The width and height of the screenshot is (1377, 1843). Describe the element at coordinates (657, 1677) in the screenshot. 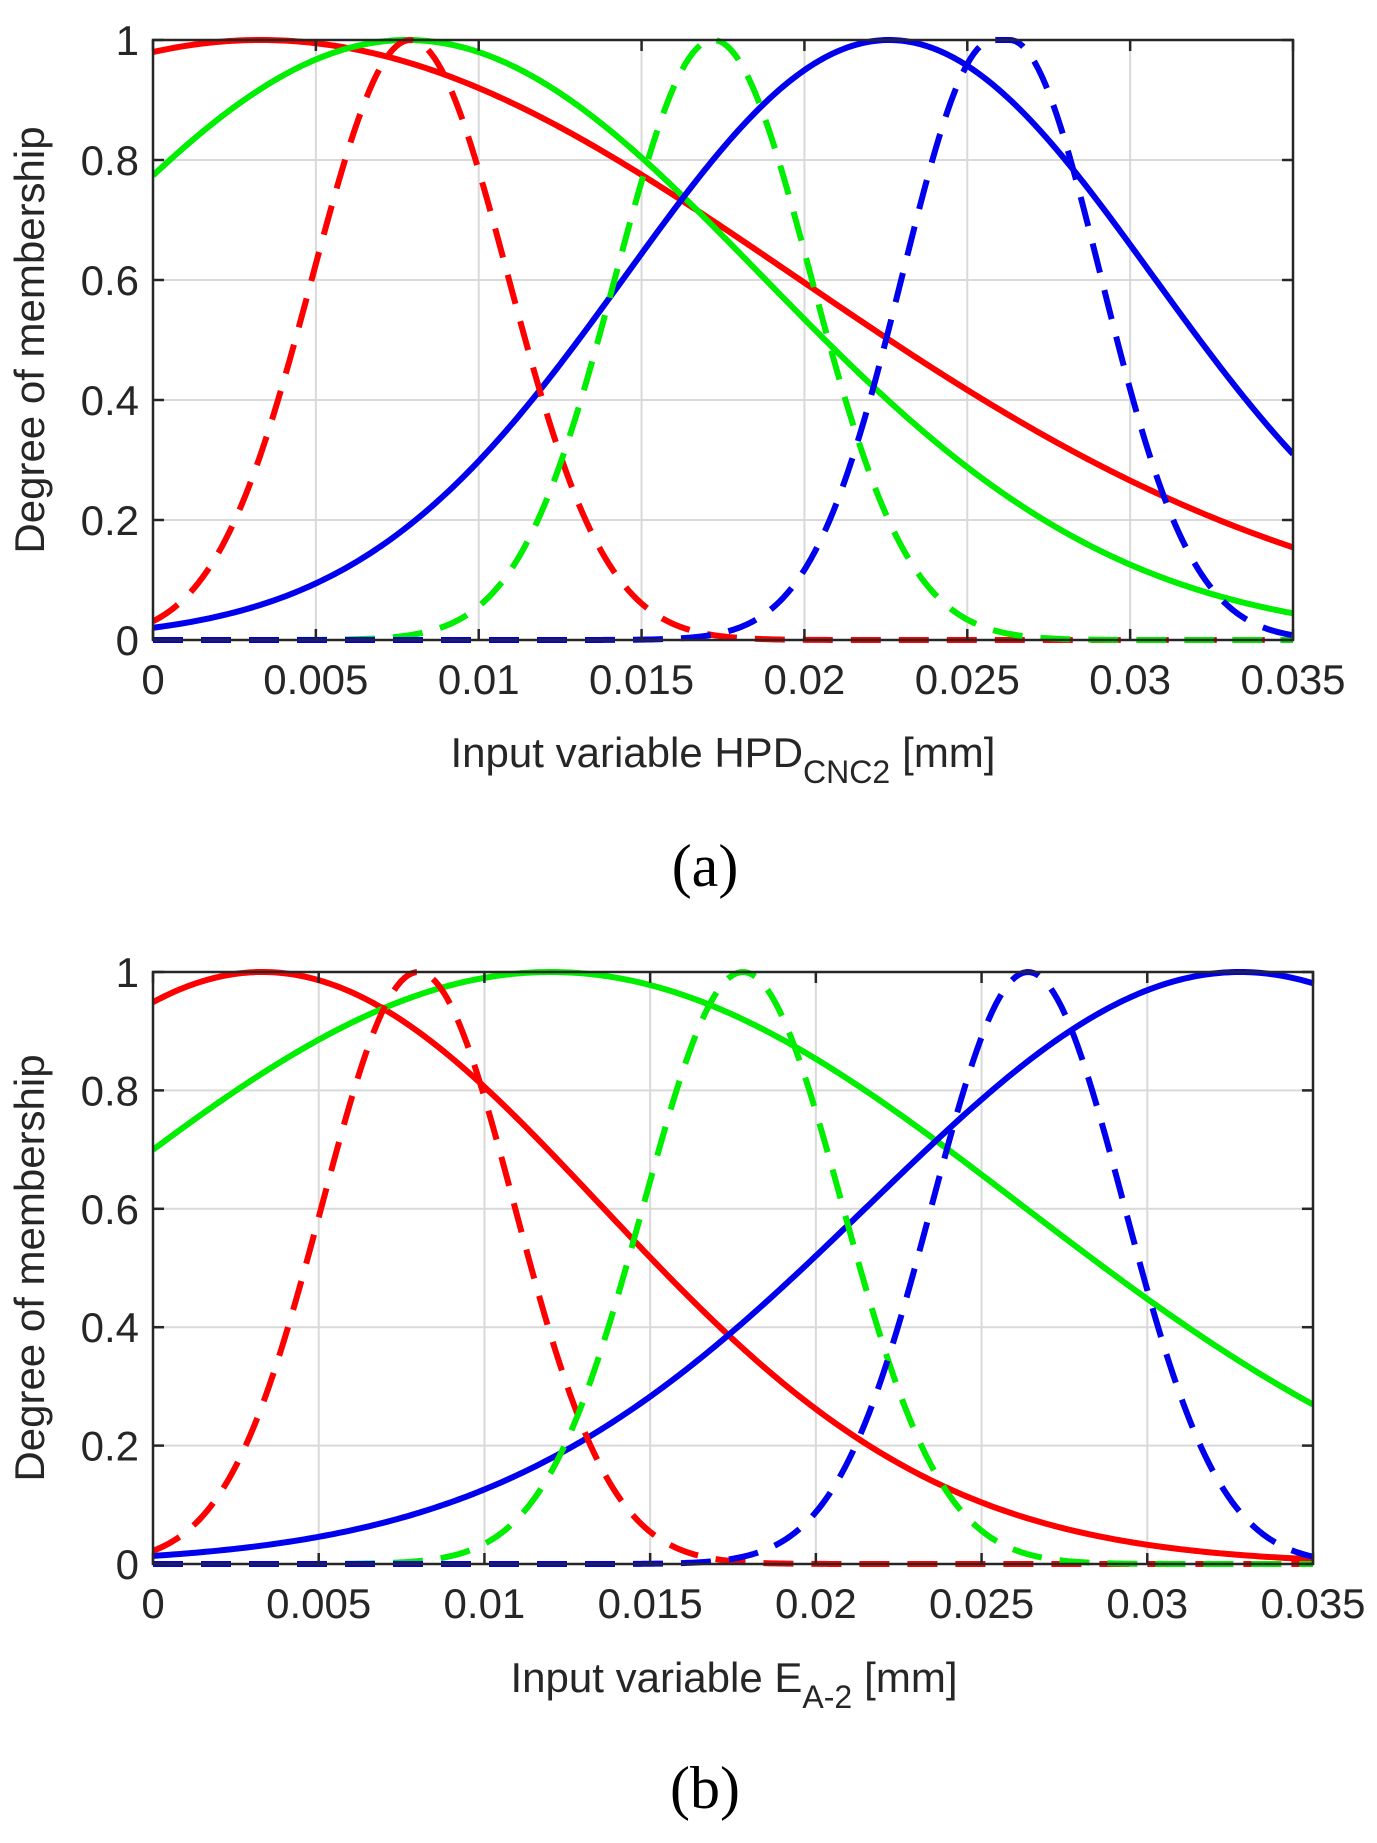

I see `x-axis-label-main: Input variable E` at that location.